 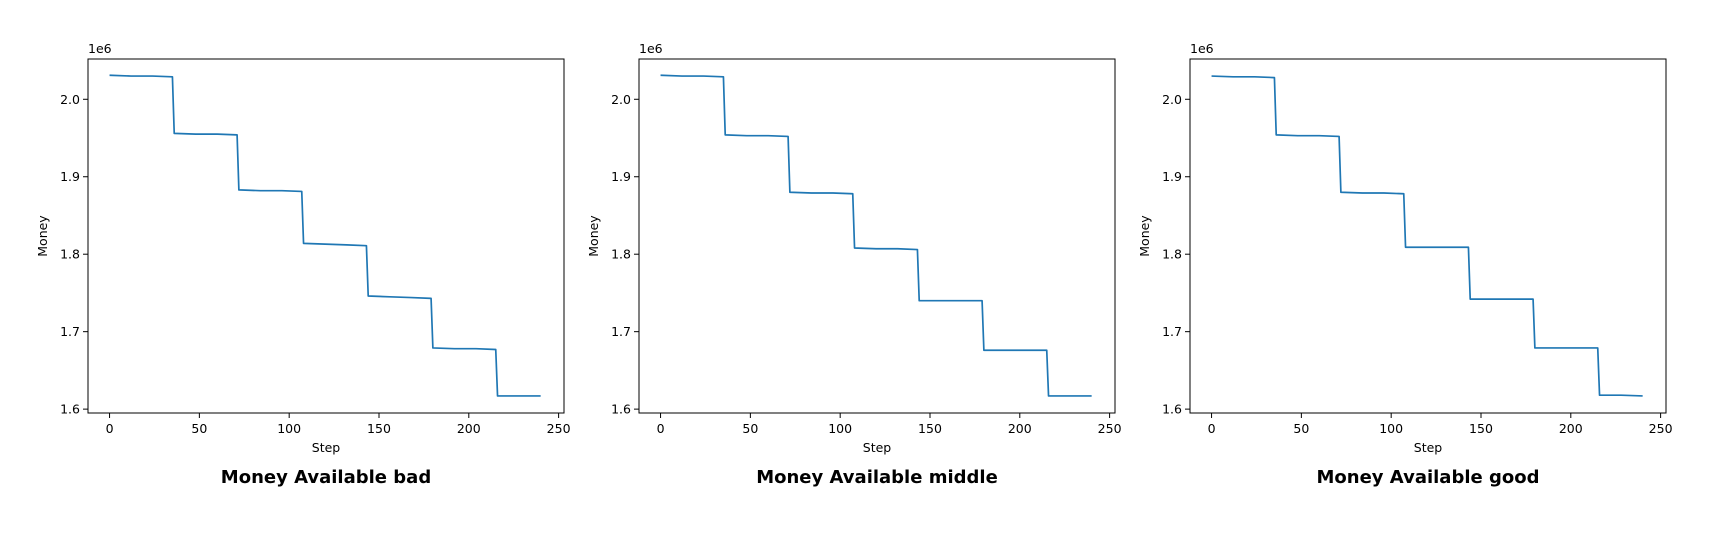 What do you see at coordinates (877, 477) in the screenshot?
I see `chart-title: Money Available middle` at bounding box center [877, 477].